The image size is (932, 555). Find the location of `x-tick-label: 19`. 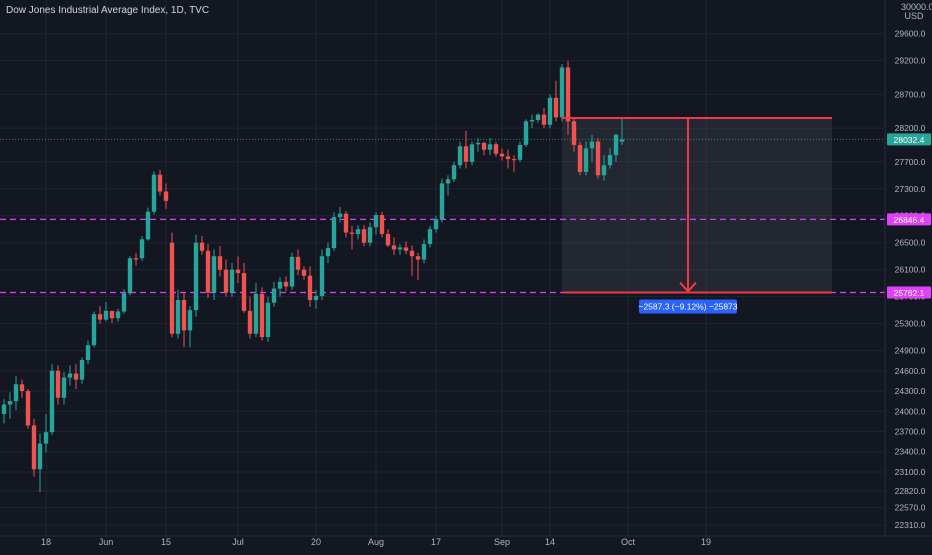

x-tick-label: 19 is located at coordinates (706, 542).